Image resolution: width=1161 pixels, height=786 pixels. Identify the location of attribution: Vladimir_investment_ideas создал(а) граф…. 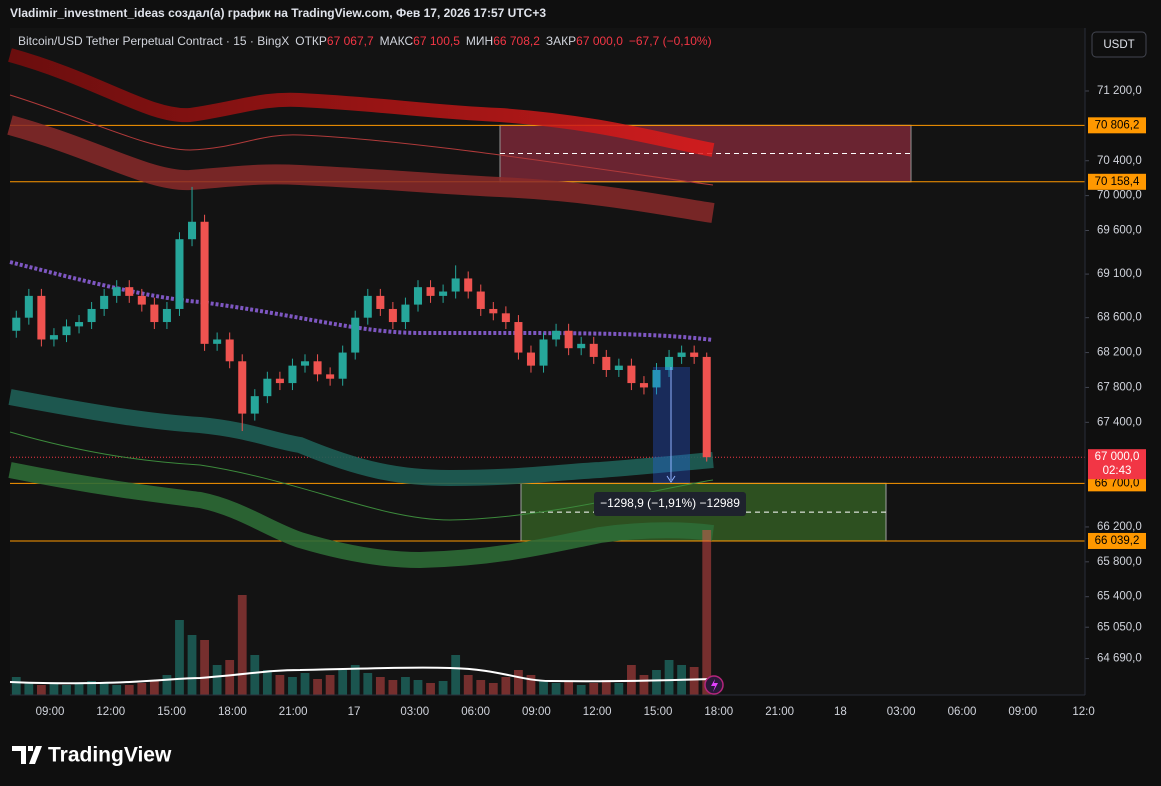
(278, 13).